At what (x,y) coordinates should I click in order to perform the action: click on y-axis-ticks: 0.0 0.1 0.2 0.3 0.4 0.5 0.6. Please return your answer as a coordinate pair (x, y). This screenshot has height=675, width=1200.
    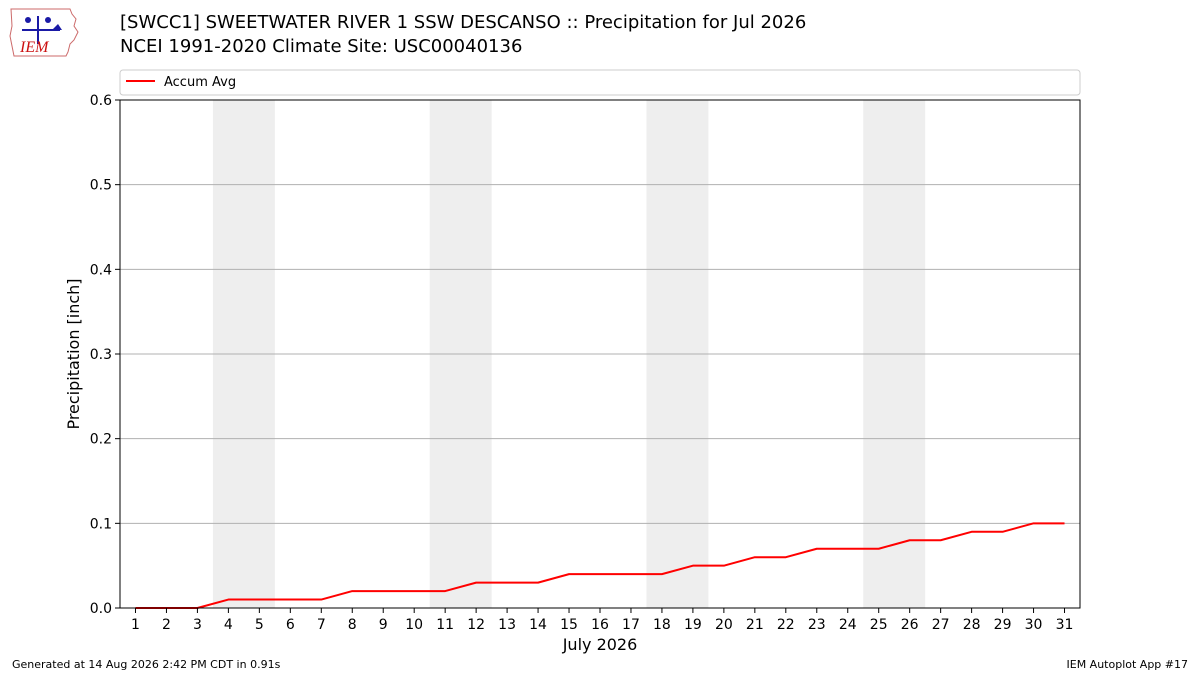
    Looking at the image, I should click on (105, 355).